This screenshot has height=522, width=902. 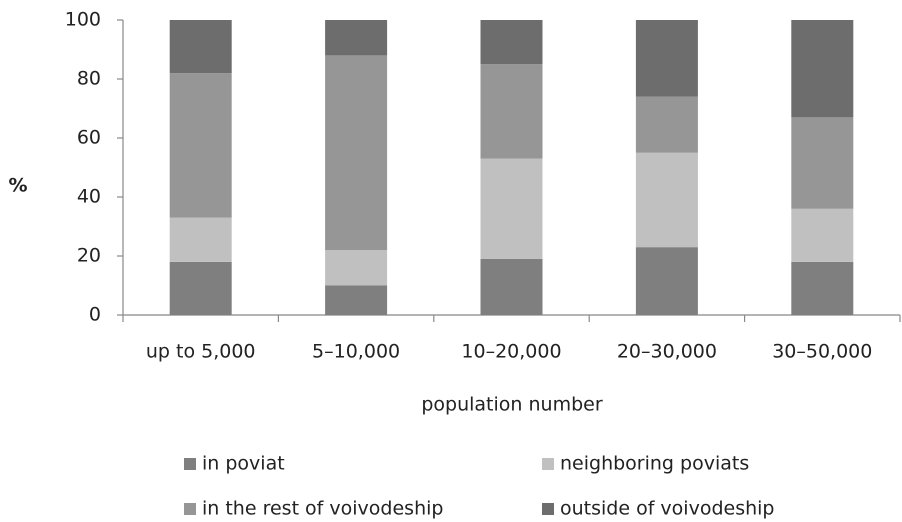 I want to click on y-tick-label: 40, so click(x=89, y=197).